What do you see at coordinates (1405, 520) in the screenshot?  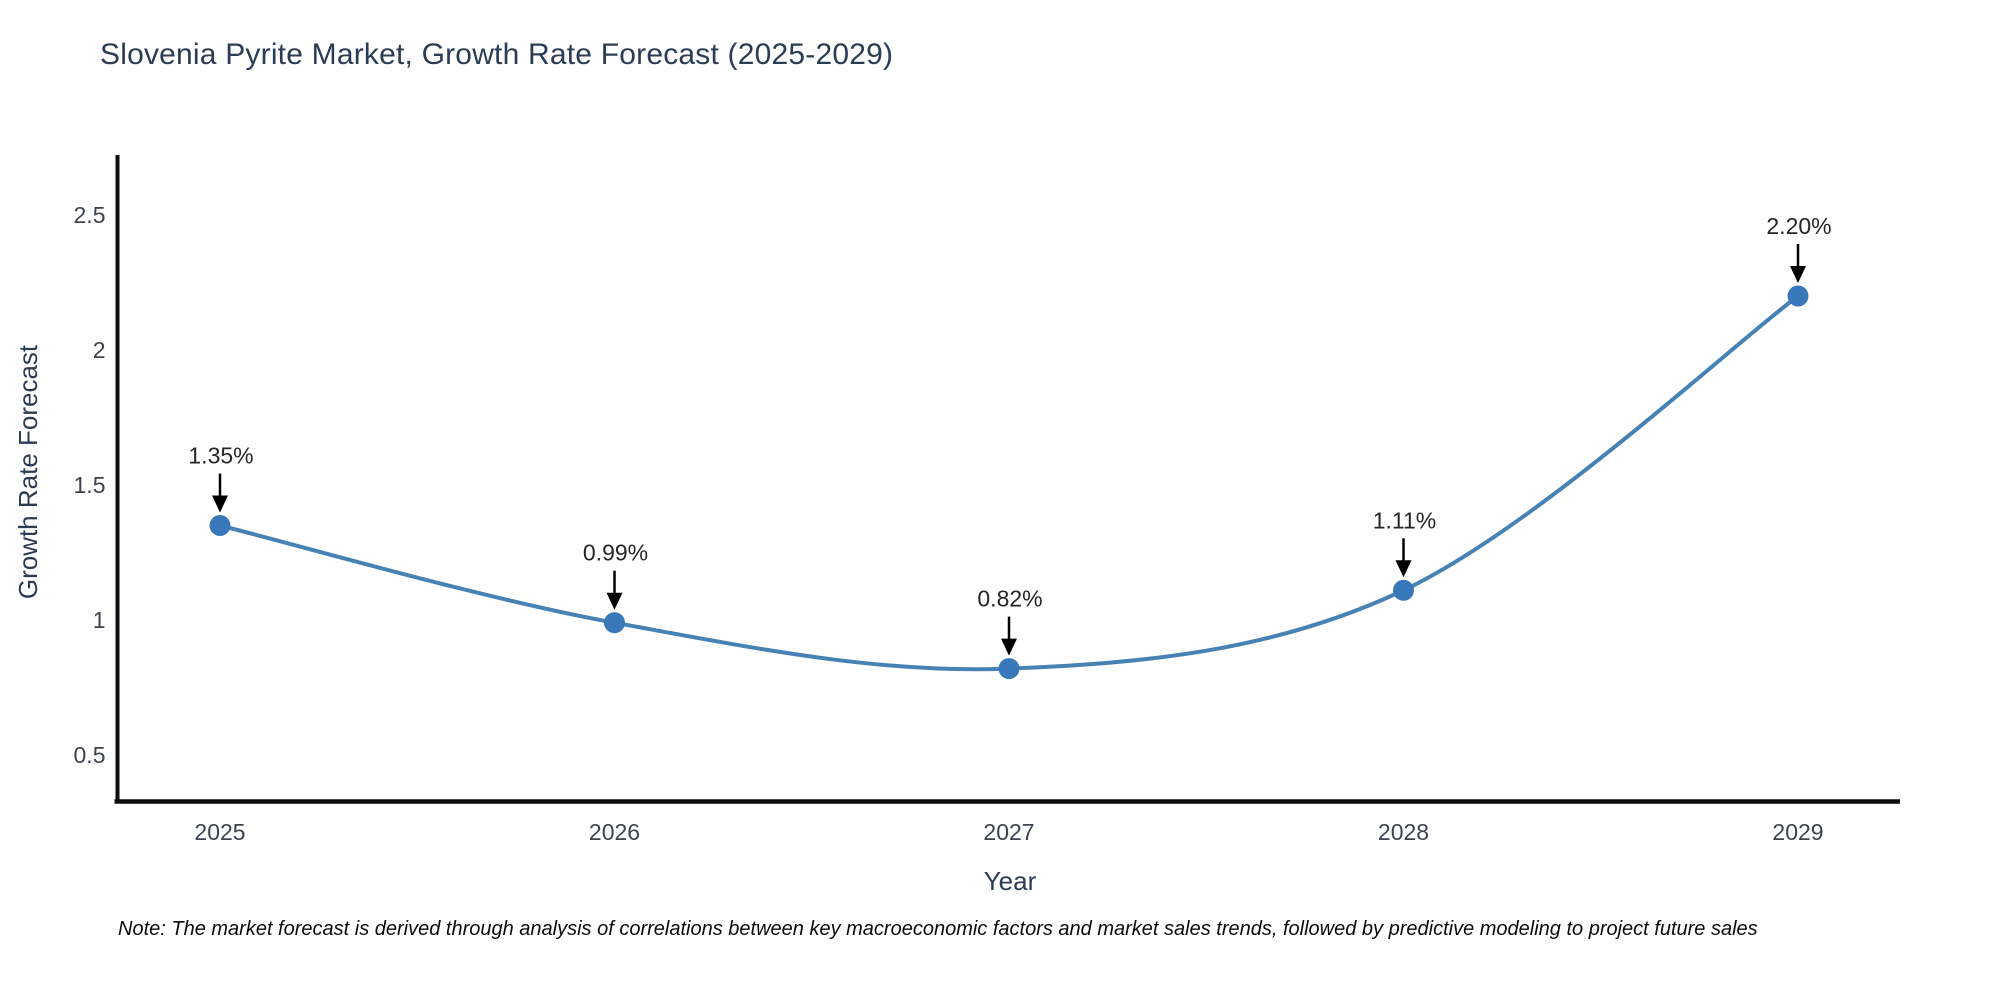 I see `point-label: 1.11%` at bounding box center [1405, 520].